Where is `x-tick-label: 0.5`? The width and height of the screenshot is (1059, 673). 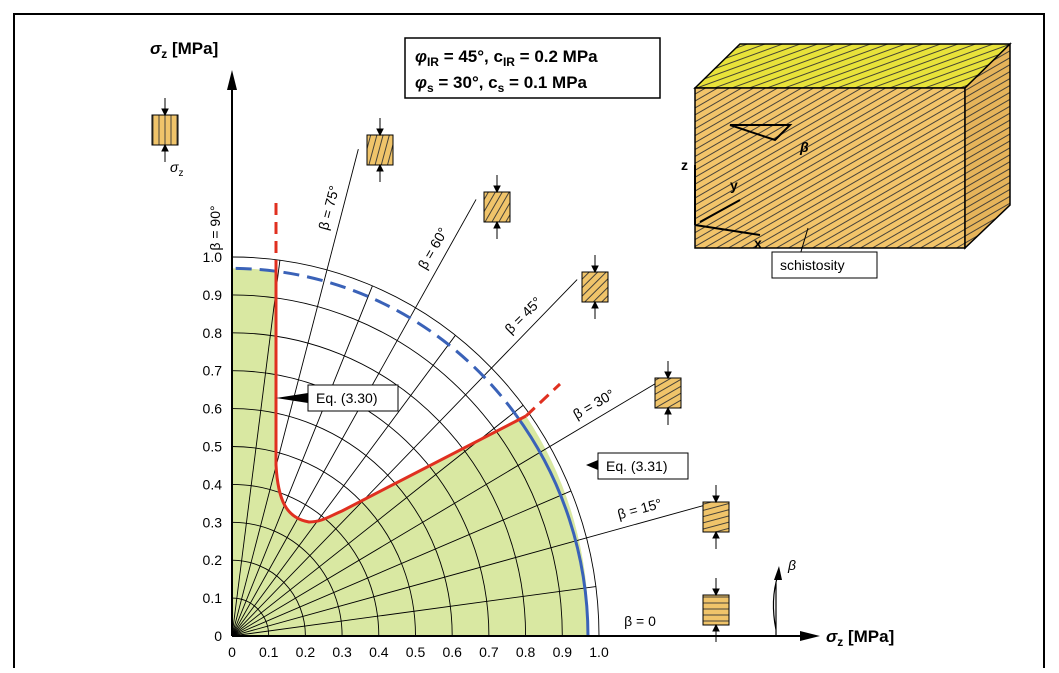
x-tick-label: 0.5 is located at coordinates (416, 652).